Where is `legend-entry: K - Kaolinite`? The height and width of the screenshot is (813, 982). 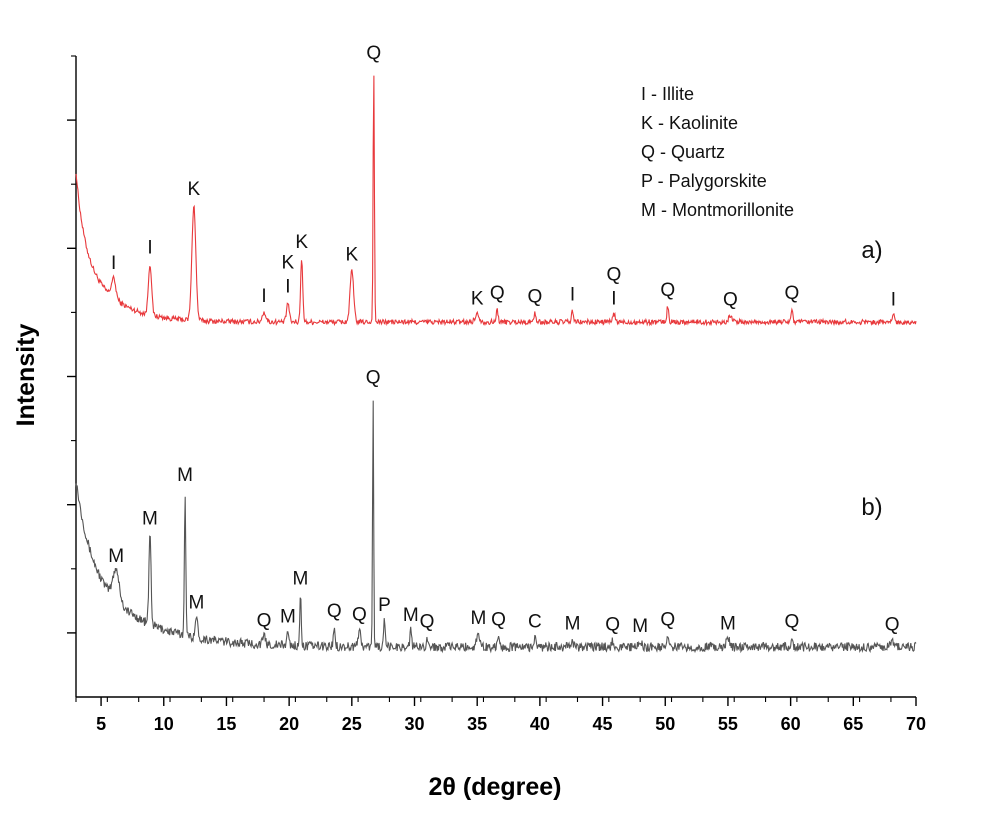
legend-entry: K - Kaolinite is located at coordinates (689, 123).